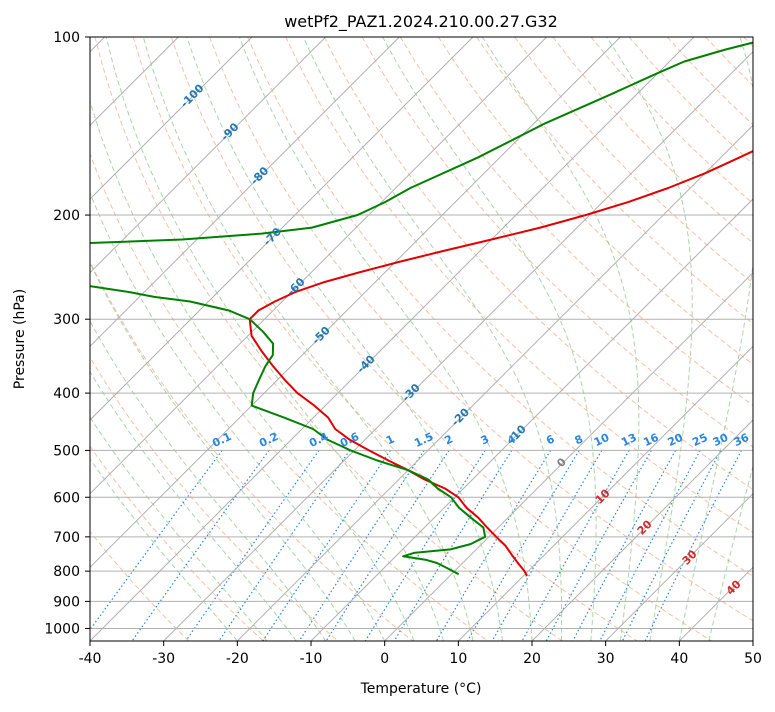  What do you see at coordinates (66, 498) in the screenshot?
I see `y-tick-label: 600` at bounding box center [66, 498].